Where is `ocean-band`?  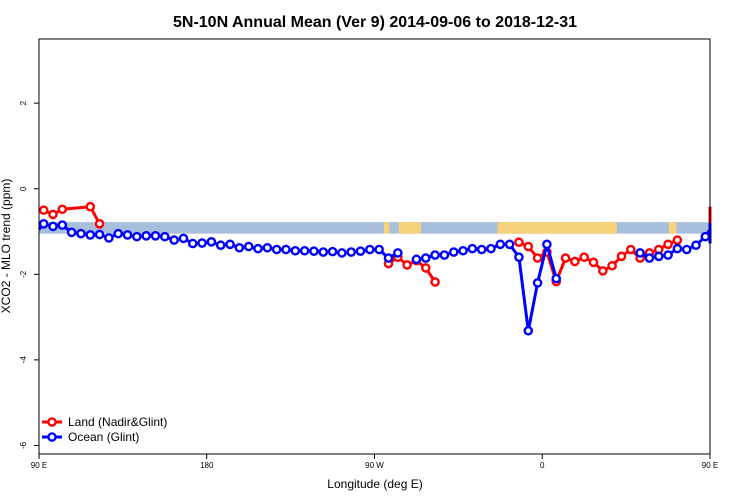
ocean-band is located at coordinates (374, 228).